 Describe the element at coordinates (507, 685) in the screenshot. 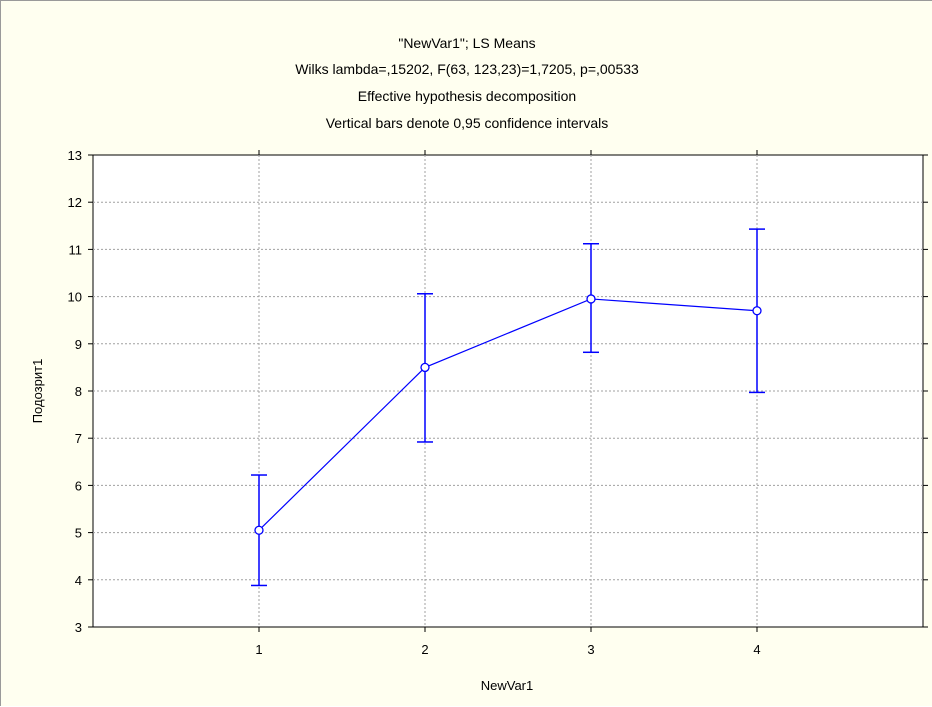

I see `x-axis-label: NewVar1` at that location.